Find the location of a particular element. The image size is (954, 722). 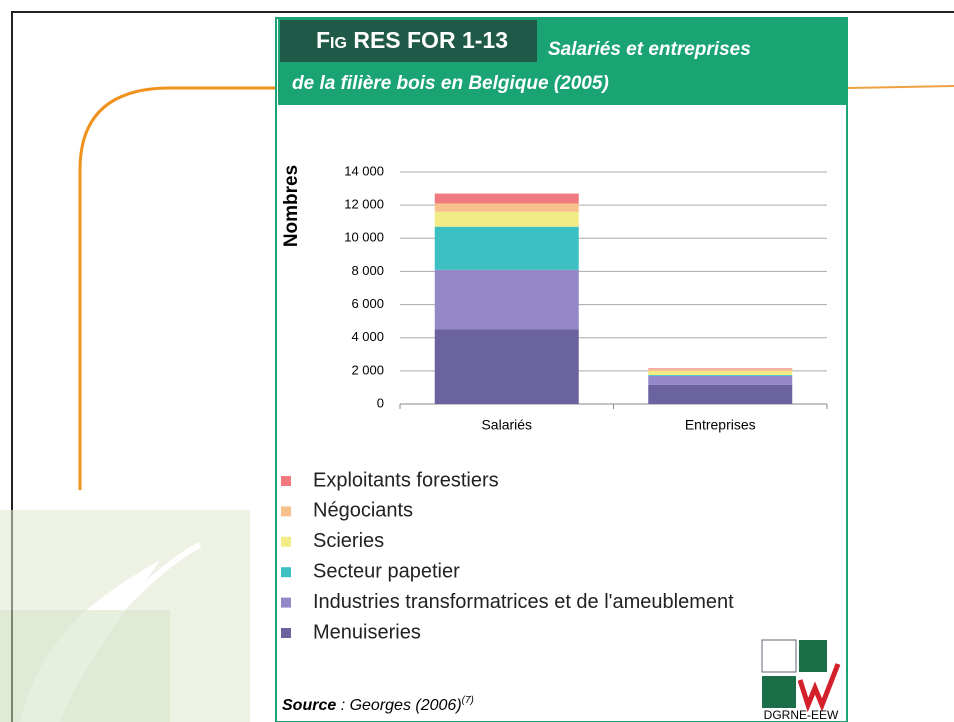

y-tick-label: 14 000 is located at coordinates (364, 170).